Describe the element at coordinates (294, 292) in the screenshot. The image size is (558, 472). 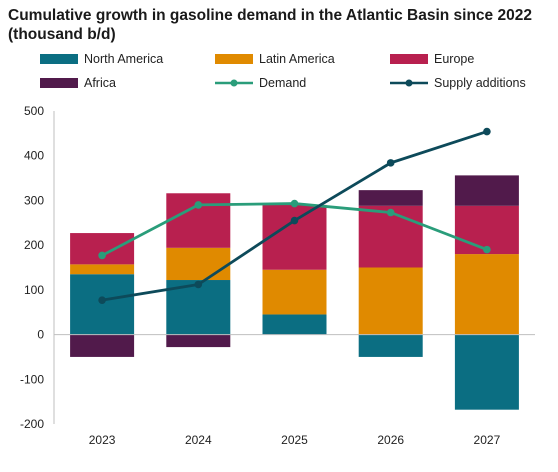
I see `bar-latin-america-2025` at that location.